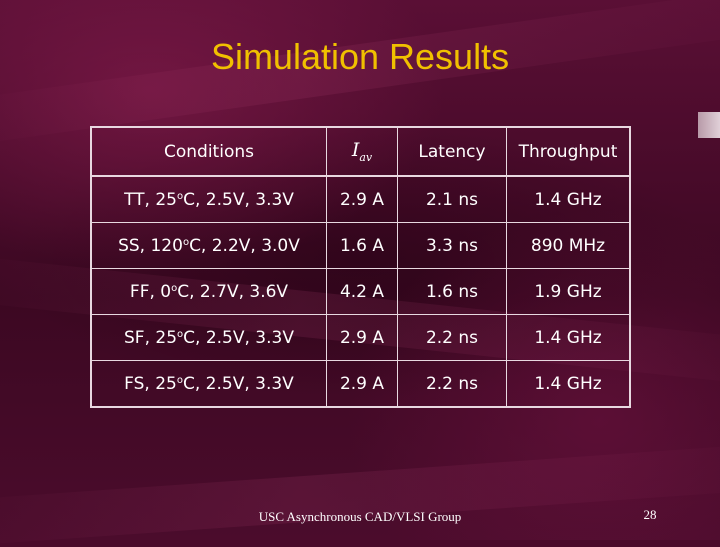  What do you see at coordinates (452, 199) in the screenshot?
I see `cell-latency: 2.1 ns` at bounding box center [452, 199].